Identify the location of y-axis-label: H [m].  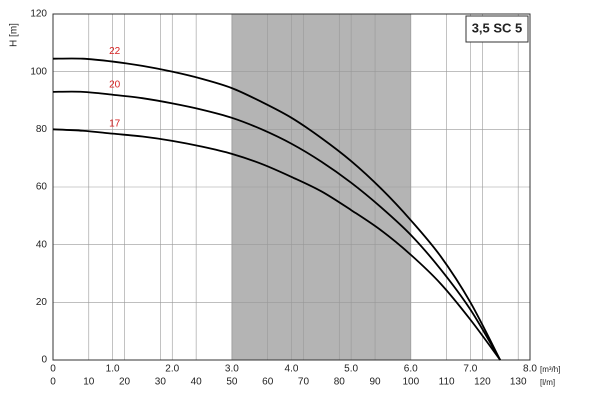
(14, 35).